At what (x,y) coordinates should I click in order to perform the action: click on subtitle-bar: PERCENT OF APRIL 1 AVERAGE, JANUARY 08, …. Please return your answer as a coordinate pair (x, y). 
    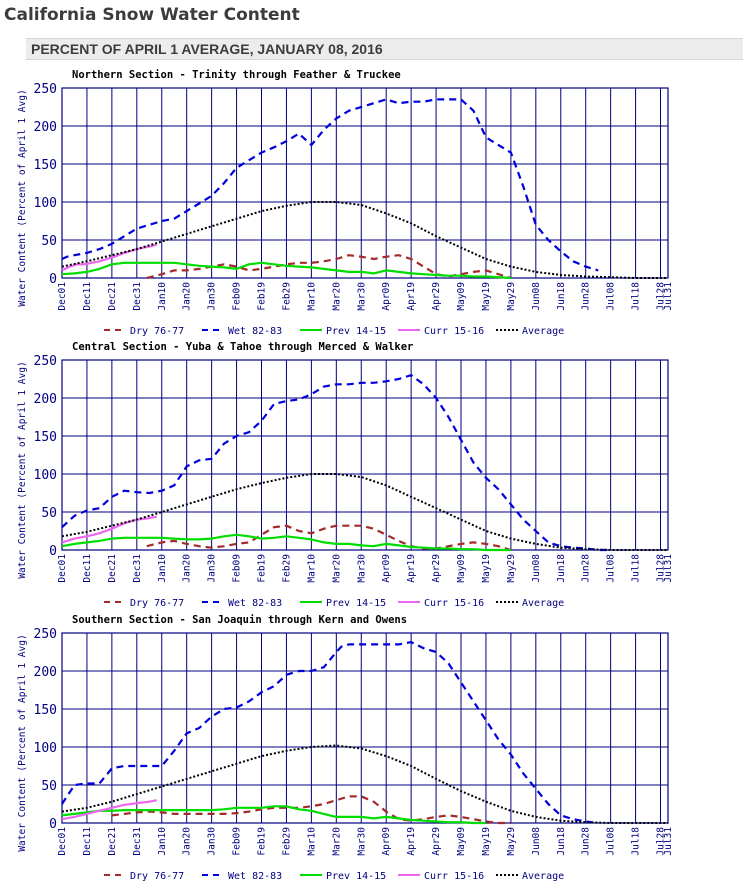
    Looking at the image, I should click on (384, 49).